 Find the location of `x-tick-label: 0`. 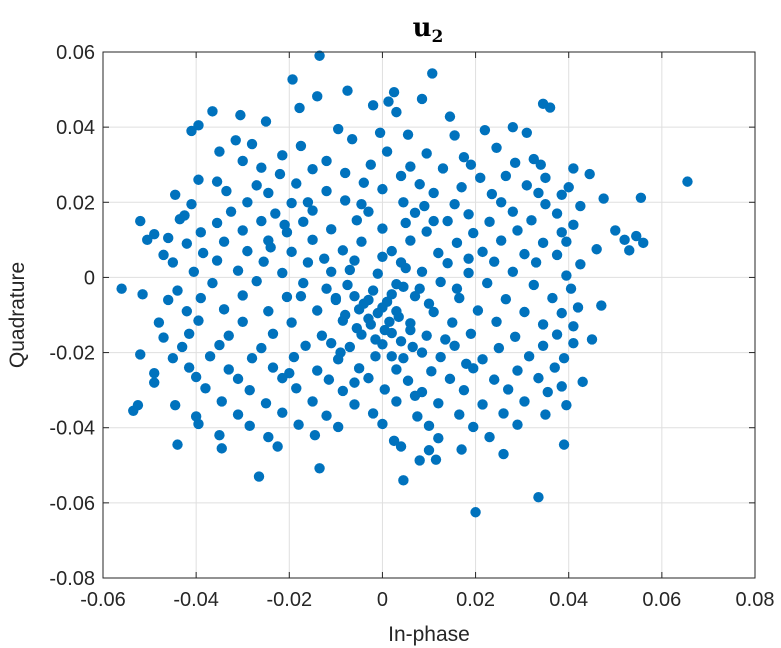

x-tick-label: 0 is located at coordinates (382, 600).